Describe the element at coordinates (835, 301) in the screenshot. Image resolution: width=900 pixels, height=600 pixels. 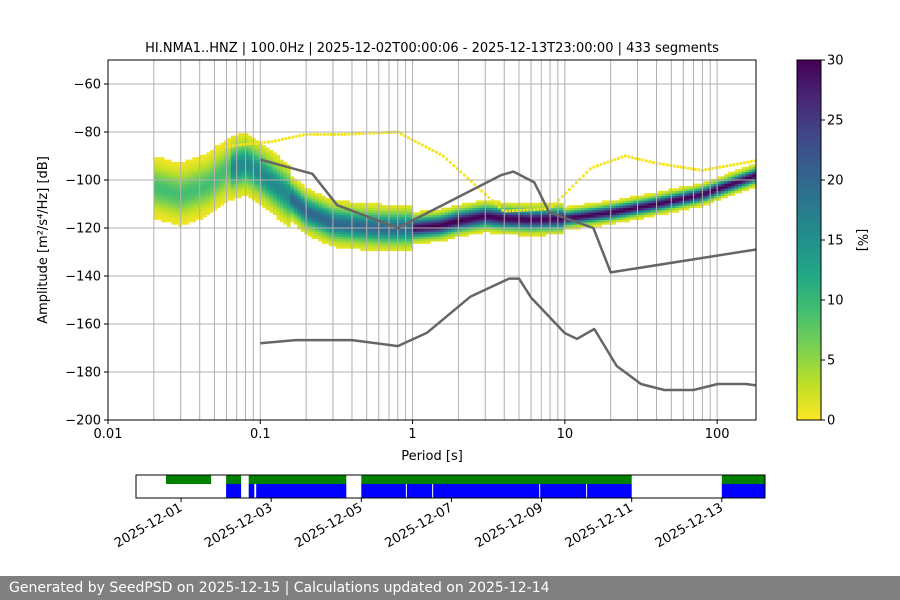
I see `colorbar-tick-label: 10` at that location.